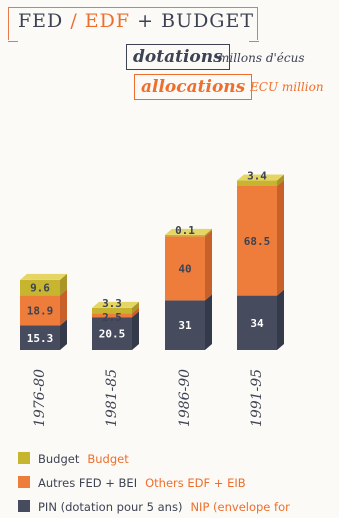 This screenshot has width=339, height=518. What do you see at coordinates (261, 58) in the screenshot?
I see `dotations-unit: millons d'écus` at bounding box center [261, 58].